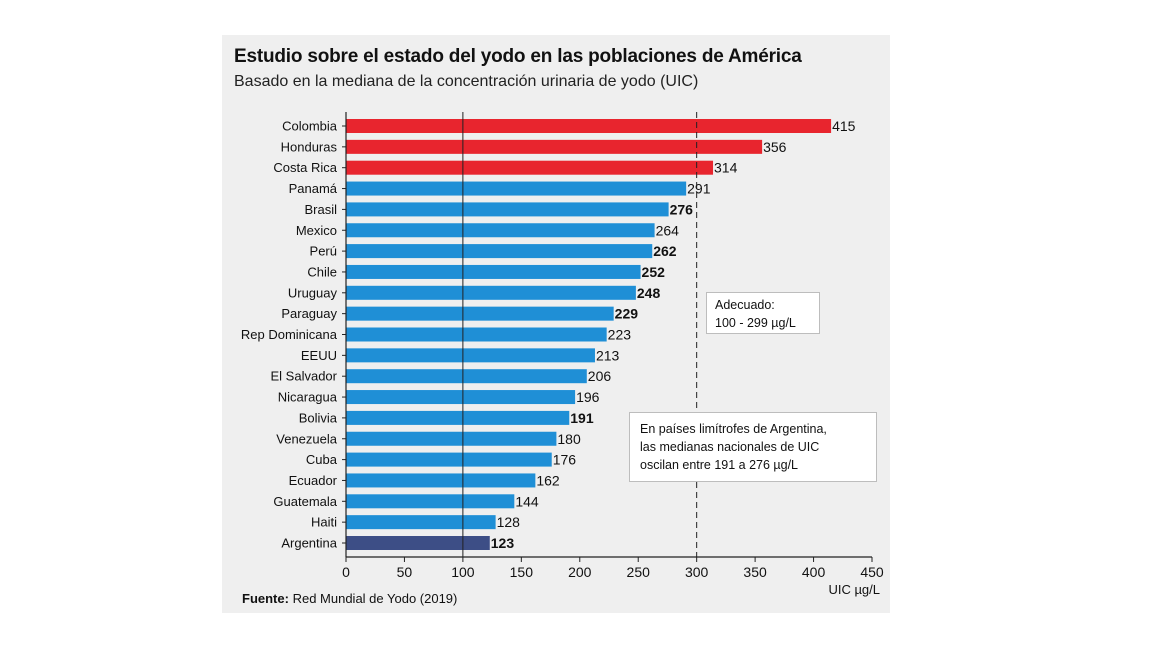 The height and width of the screenshot is (650, 1155). What do you see at coordinates (463, 572) in the screenshot?
I see `x-tick-label: 100` at bounding box center [463, 572].